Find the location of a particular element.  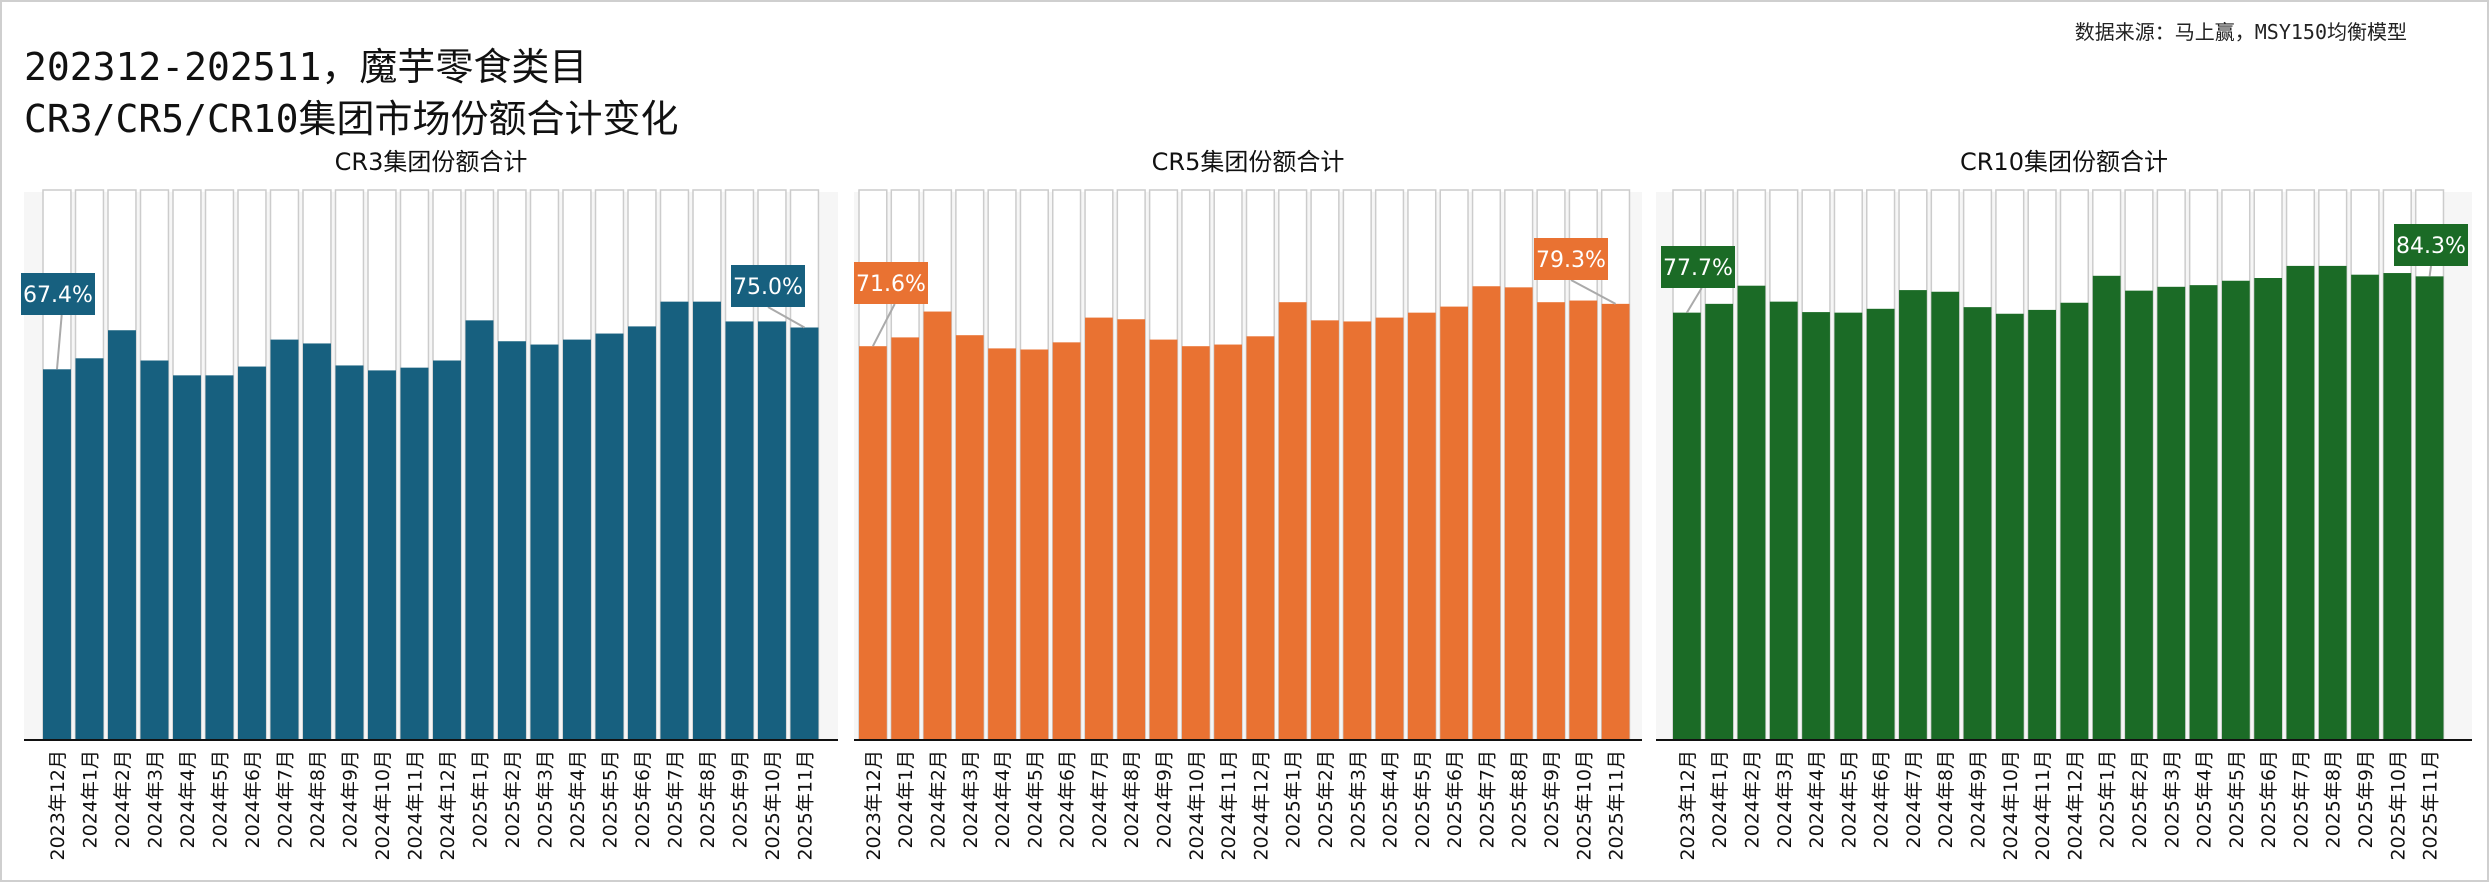

data-label: 75.0% is located at coordinates (768, 287).